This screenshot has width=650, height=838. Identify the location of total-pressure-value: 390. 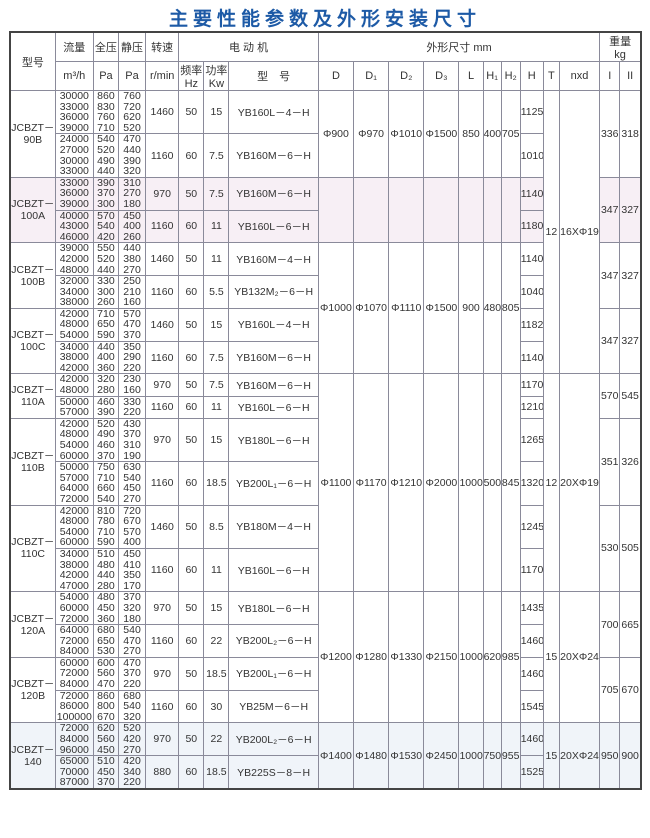
(106, 412).